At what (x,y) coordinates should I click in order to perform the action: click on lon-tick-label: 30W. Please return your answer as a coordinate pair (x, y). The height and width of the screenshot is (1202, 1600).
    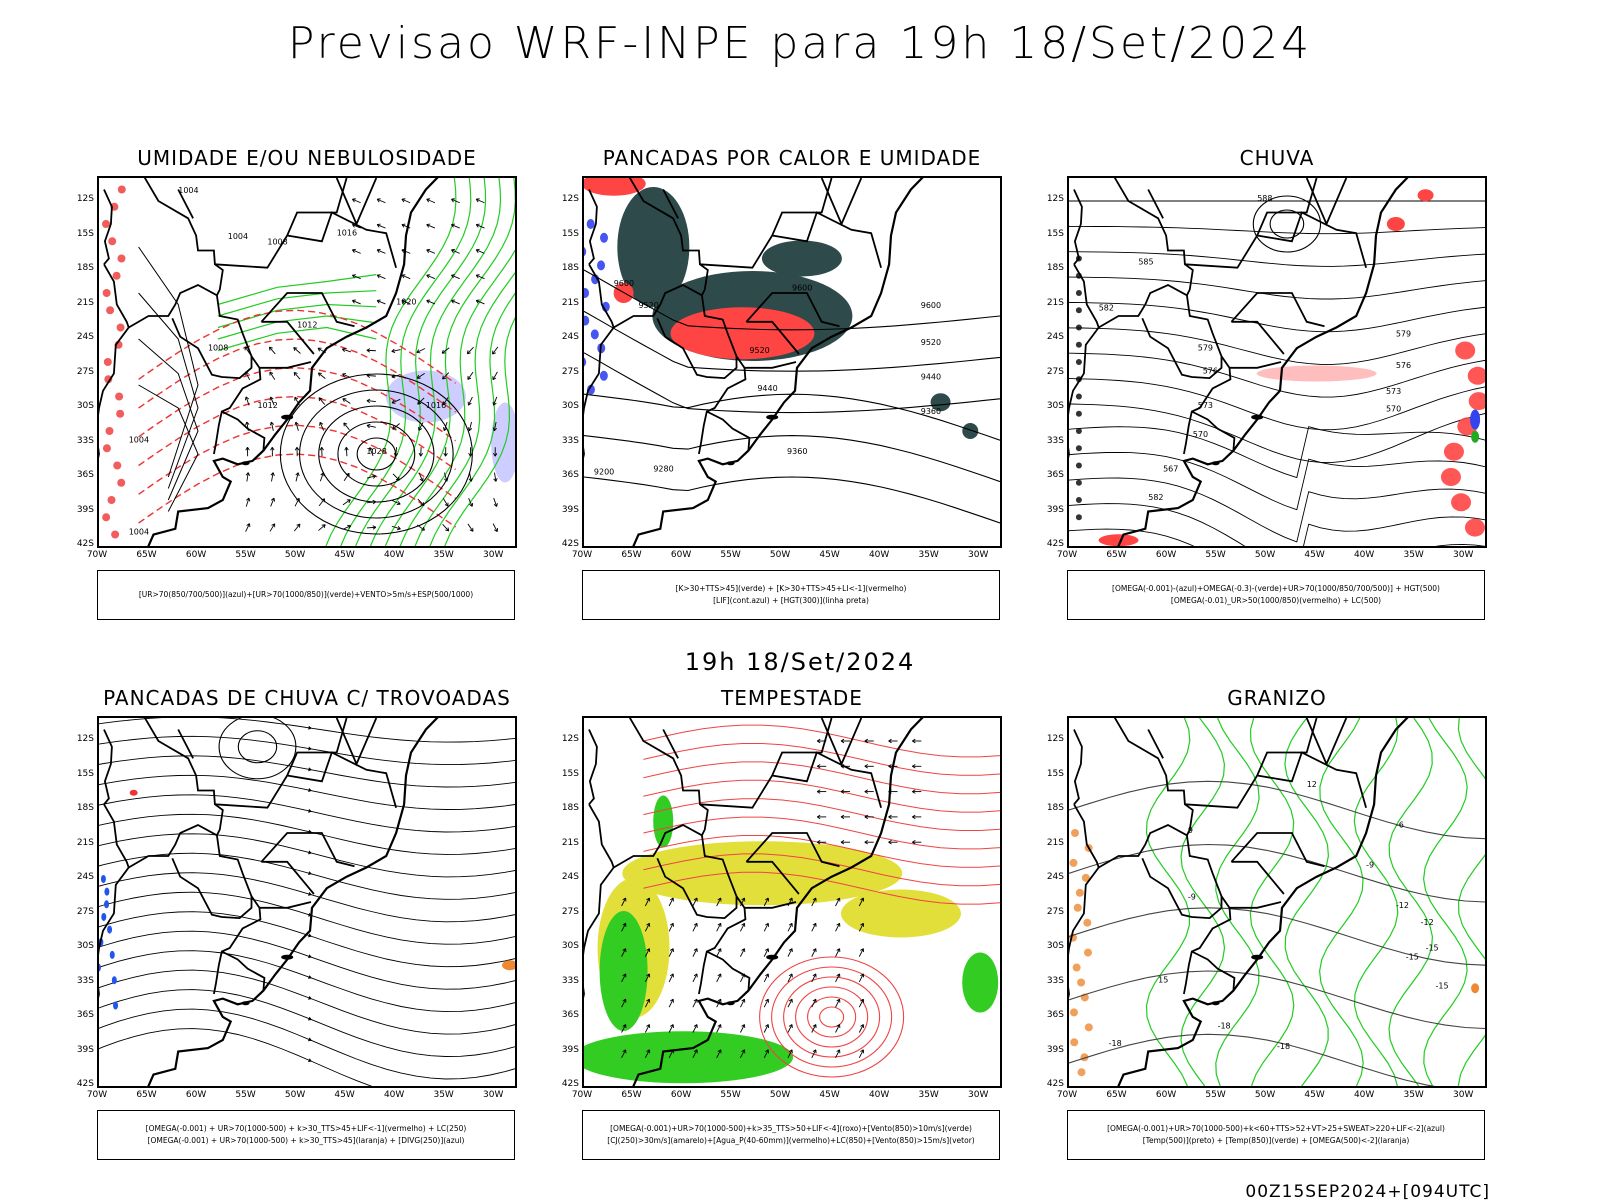
    Looking at the image, I should click on (1463, 555).